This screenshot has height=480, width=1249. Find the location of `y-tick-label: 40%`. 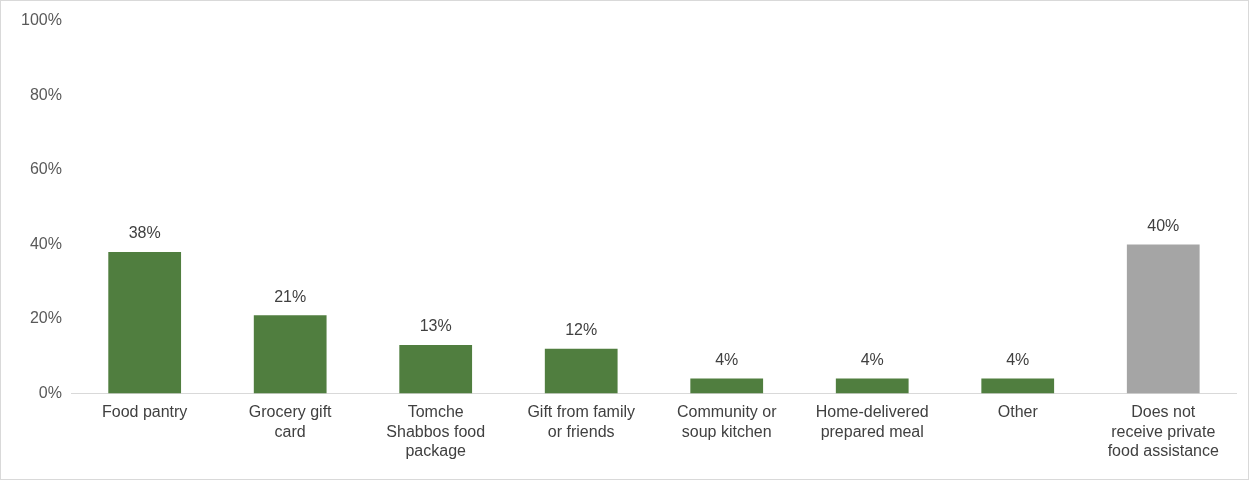

y-tick-label: 40% is located at coordinates (45, 243).